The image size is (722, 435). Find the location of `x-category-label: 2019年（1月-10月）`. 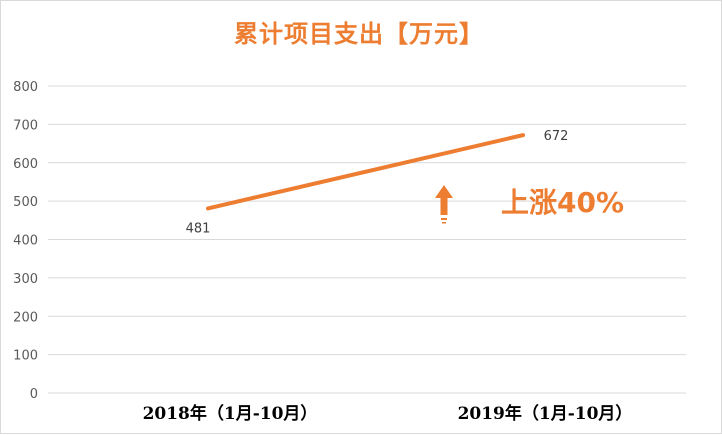

x-category-label: 2019年（1月-10月） is located at coordinates (545, 413).